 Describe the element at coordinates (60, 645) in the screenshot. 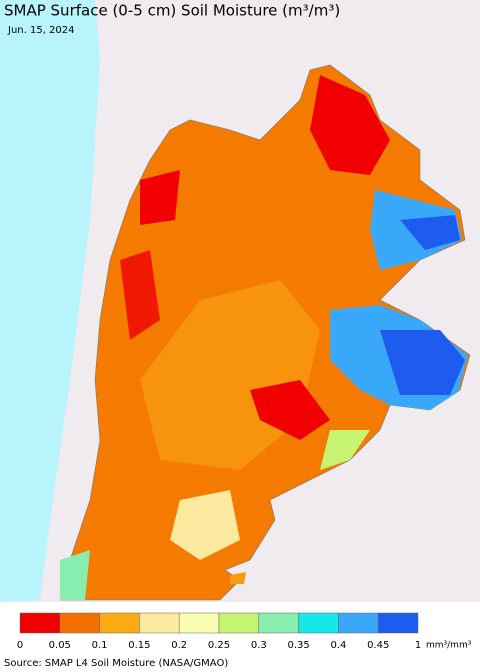

I see `colorbar-tick-label: 0.05` at that location.